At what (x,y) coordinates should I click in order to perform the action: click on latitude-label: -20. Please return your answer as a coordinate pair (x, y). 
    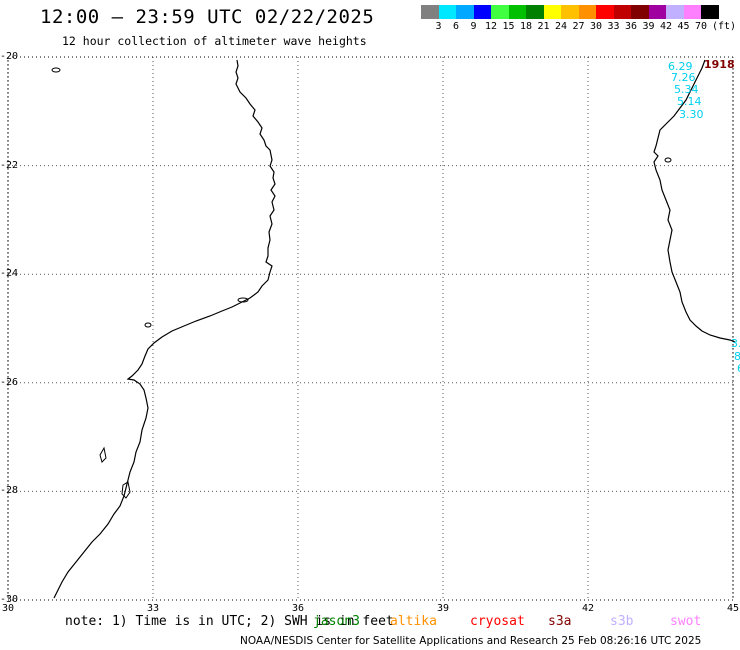
    Looking at the image, I should click on (9, 56).